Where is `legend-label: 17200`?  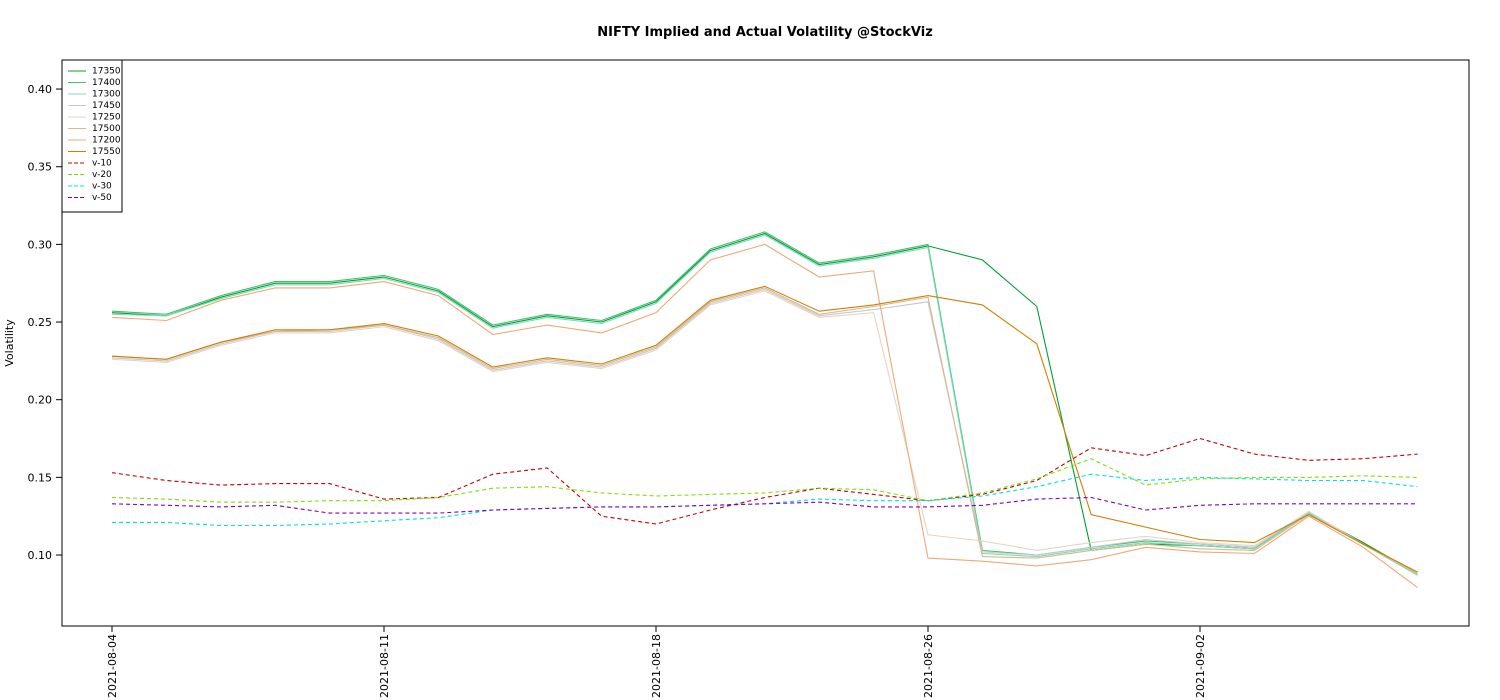 legend-label: 17200 is located at coordinates (106, 141).